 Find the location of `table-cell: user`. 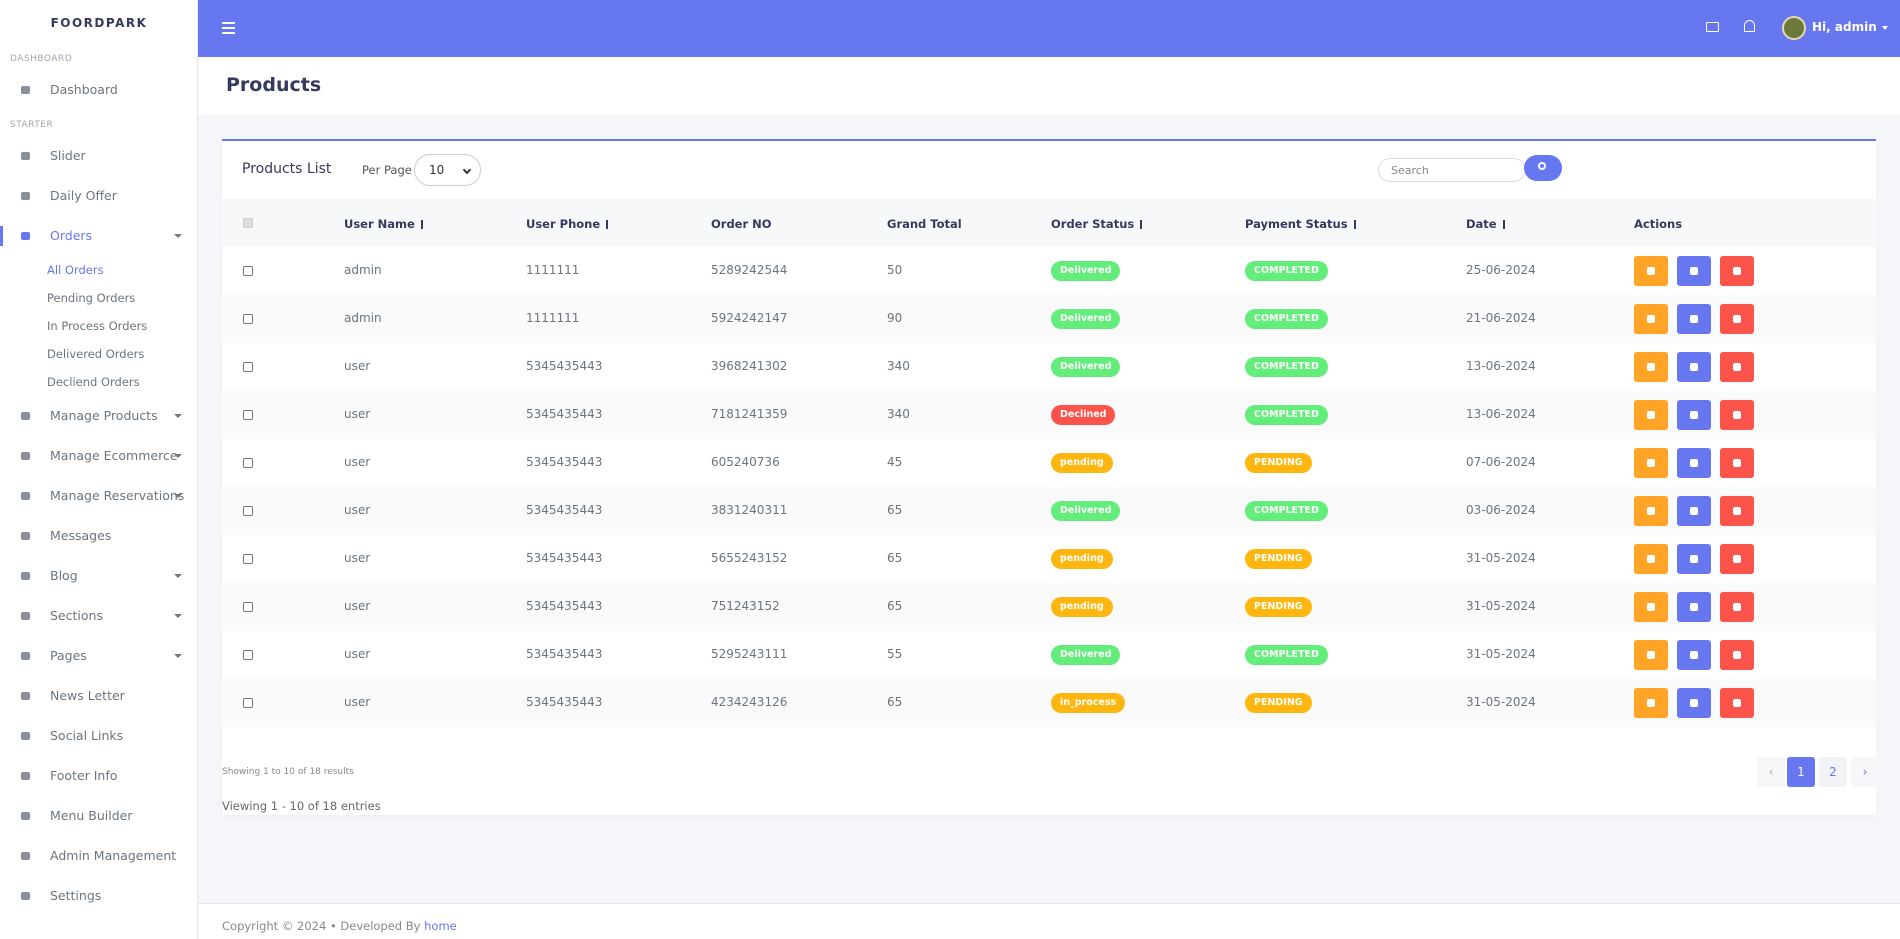

table-cell: user is located at coordinates (357, 510).